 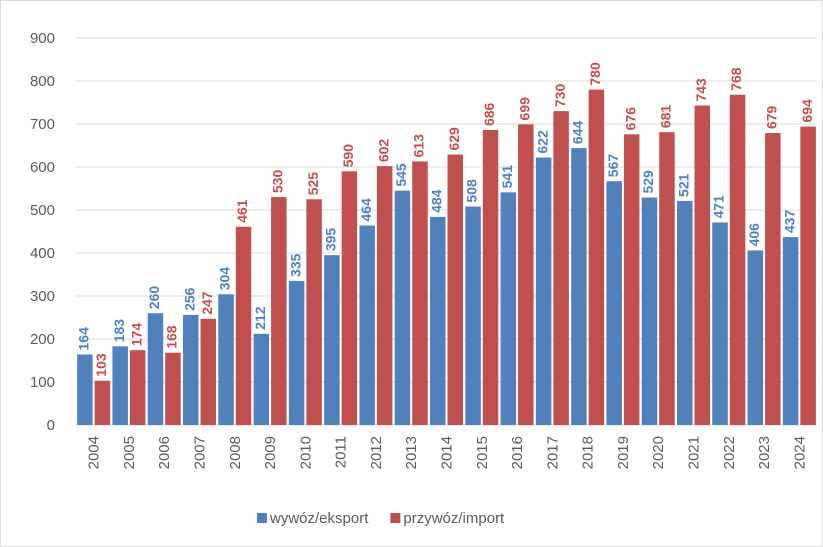 What do you see at coordinates (260, 318) in the screenshot?
I see `value-label: 212` at bounding box center [260, 318].